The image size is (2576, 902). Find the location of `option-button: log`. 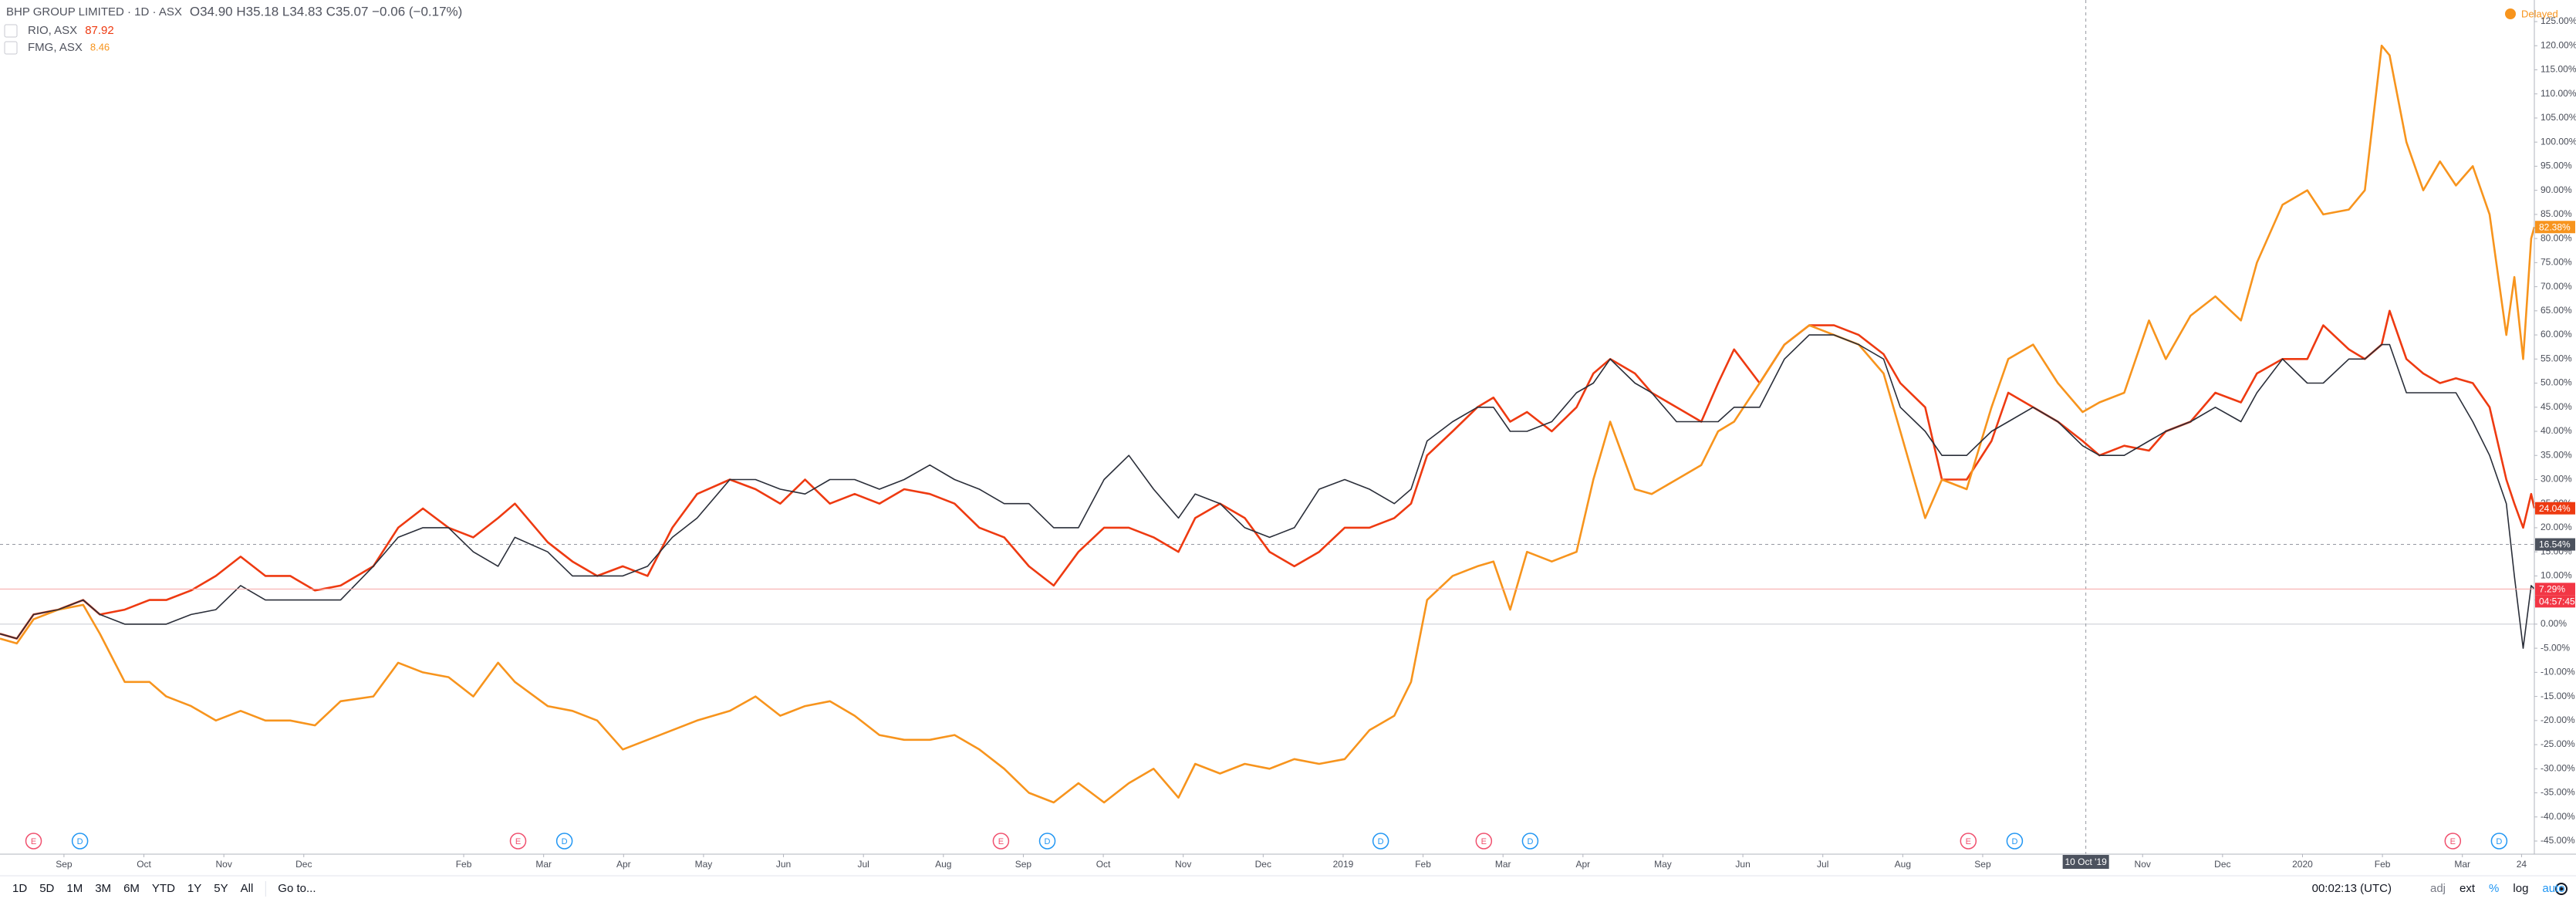

option-button: log is located at coordinates (2520, 888).